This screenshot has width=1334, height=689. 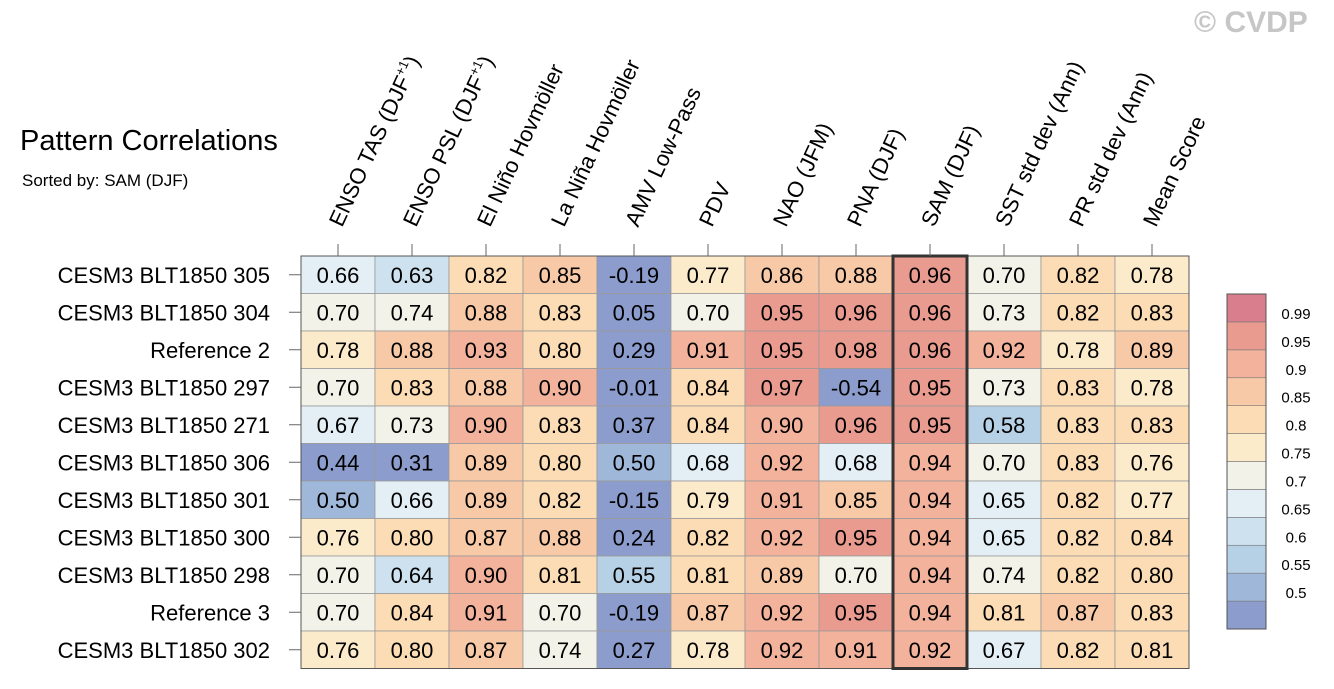 I want to click on cell-value-label: 0.66, so click(x=412, y=500).